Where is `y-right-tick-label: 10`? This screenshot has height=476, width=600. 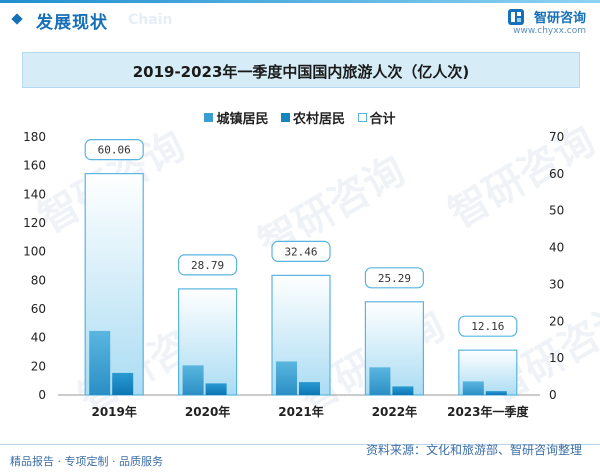 y-right-tick-label: 10 is located at coordinates (556, 358).